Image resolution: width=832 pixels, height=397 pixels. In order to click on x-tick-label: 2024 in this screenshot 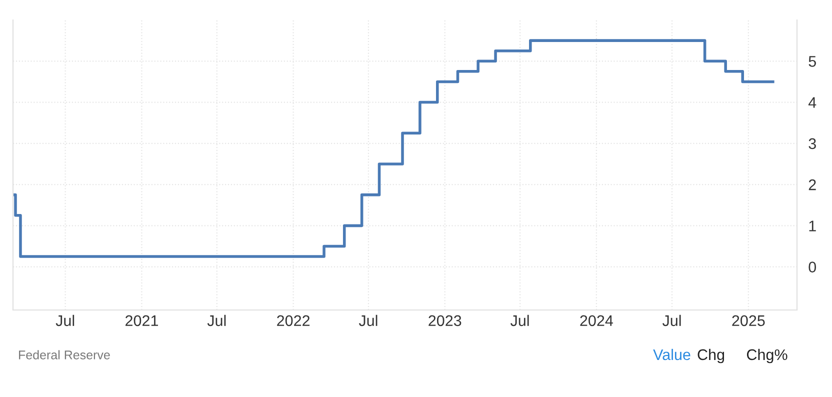, I will do `click(596, 320)`.